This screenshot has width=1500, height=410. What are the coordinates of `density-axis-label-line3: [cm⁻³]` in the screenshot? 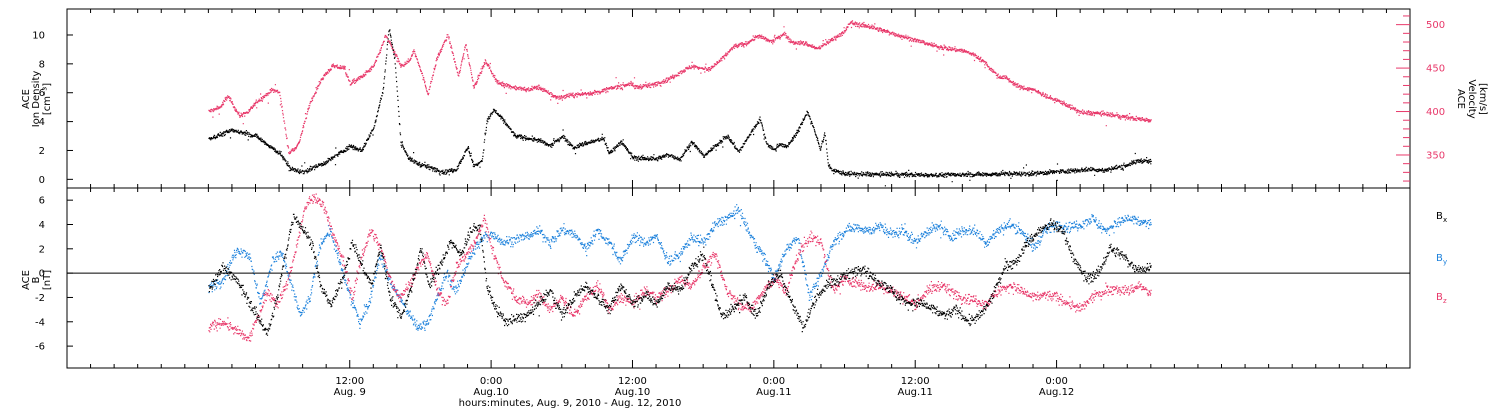 It's located at (47, 99).